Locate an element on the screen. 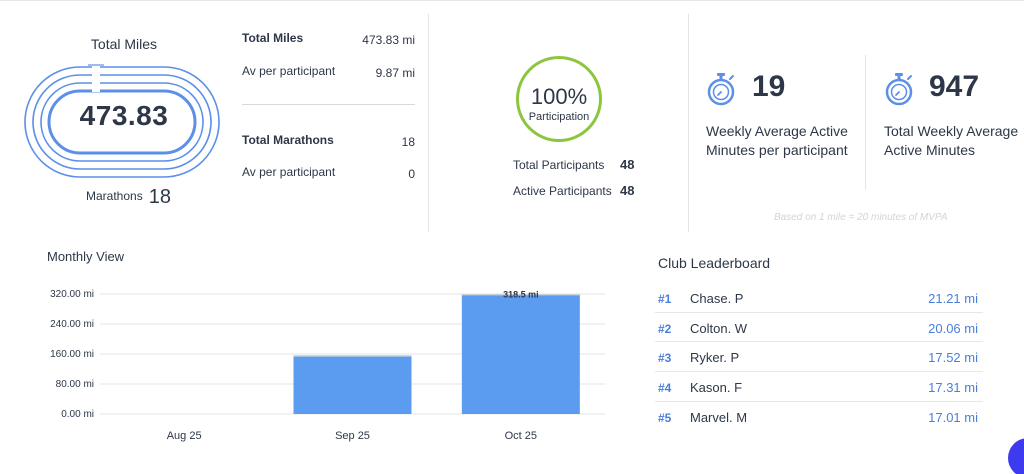  av-marathons-label: Av per participant is located at coordinates (289, 172).